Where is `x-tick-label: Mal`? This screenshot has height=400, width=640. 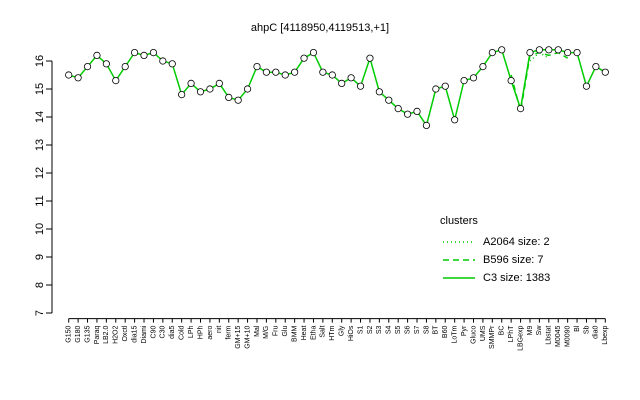 x-tick-label: Mal is located at coordinates (257, 331).